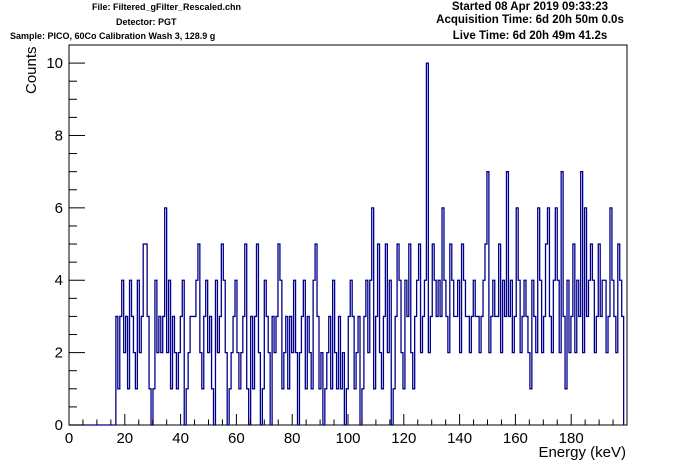 This screenshot has height=472, width=696. I want to click on x-tick-label: 140, so click(459, 438).